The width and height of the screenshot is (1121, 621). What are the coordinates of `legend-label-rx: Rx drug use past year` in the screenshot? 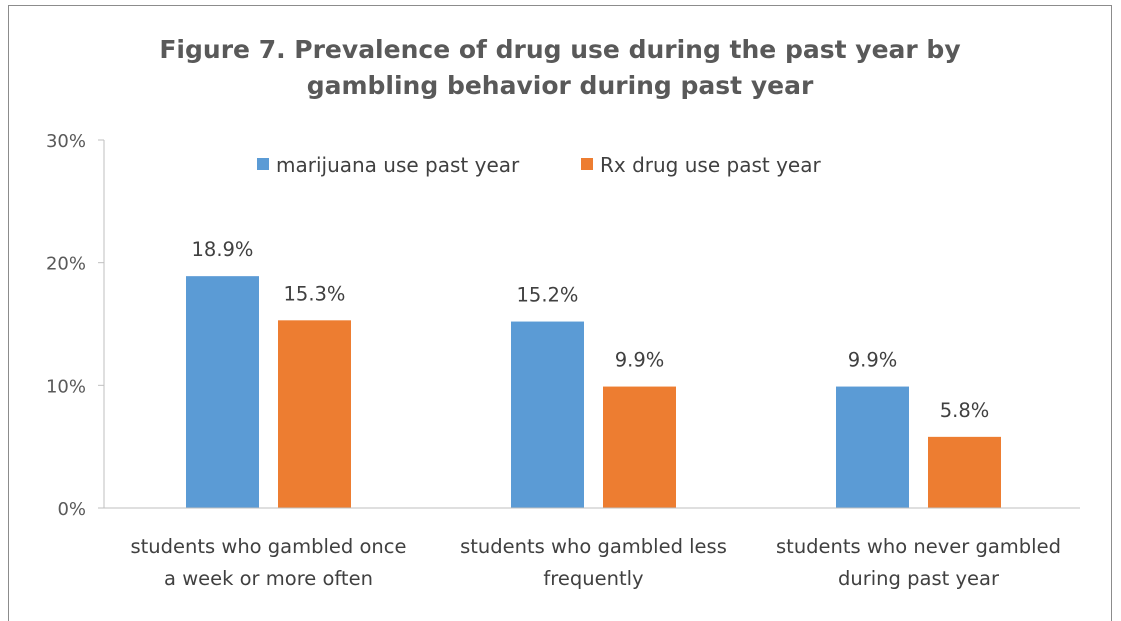 It's located at (710, 165).